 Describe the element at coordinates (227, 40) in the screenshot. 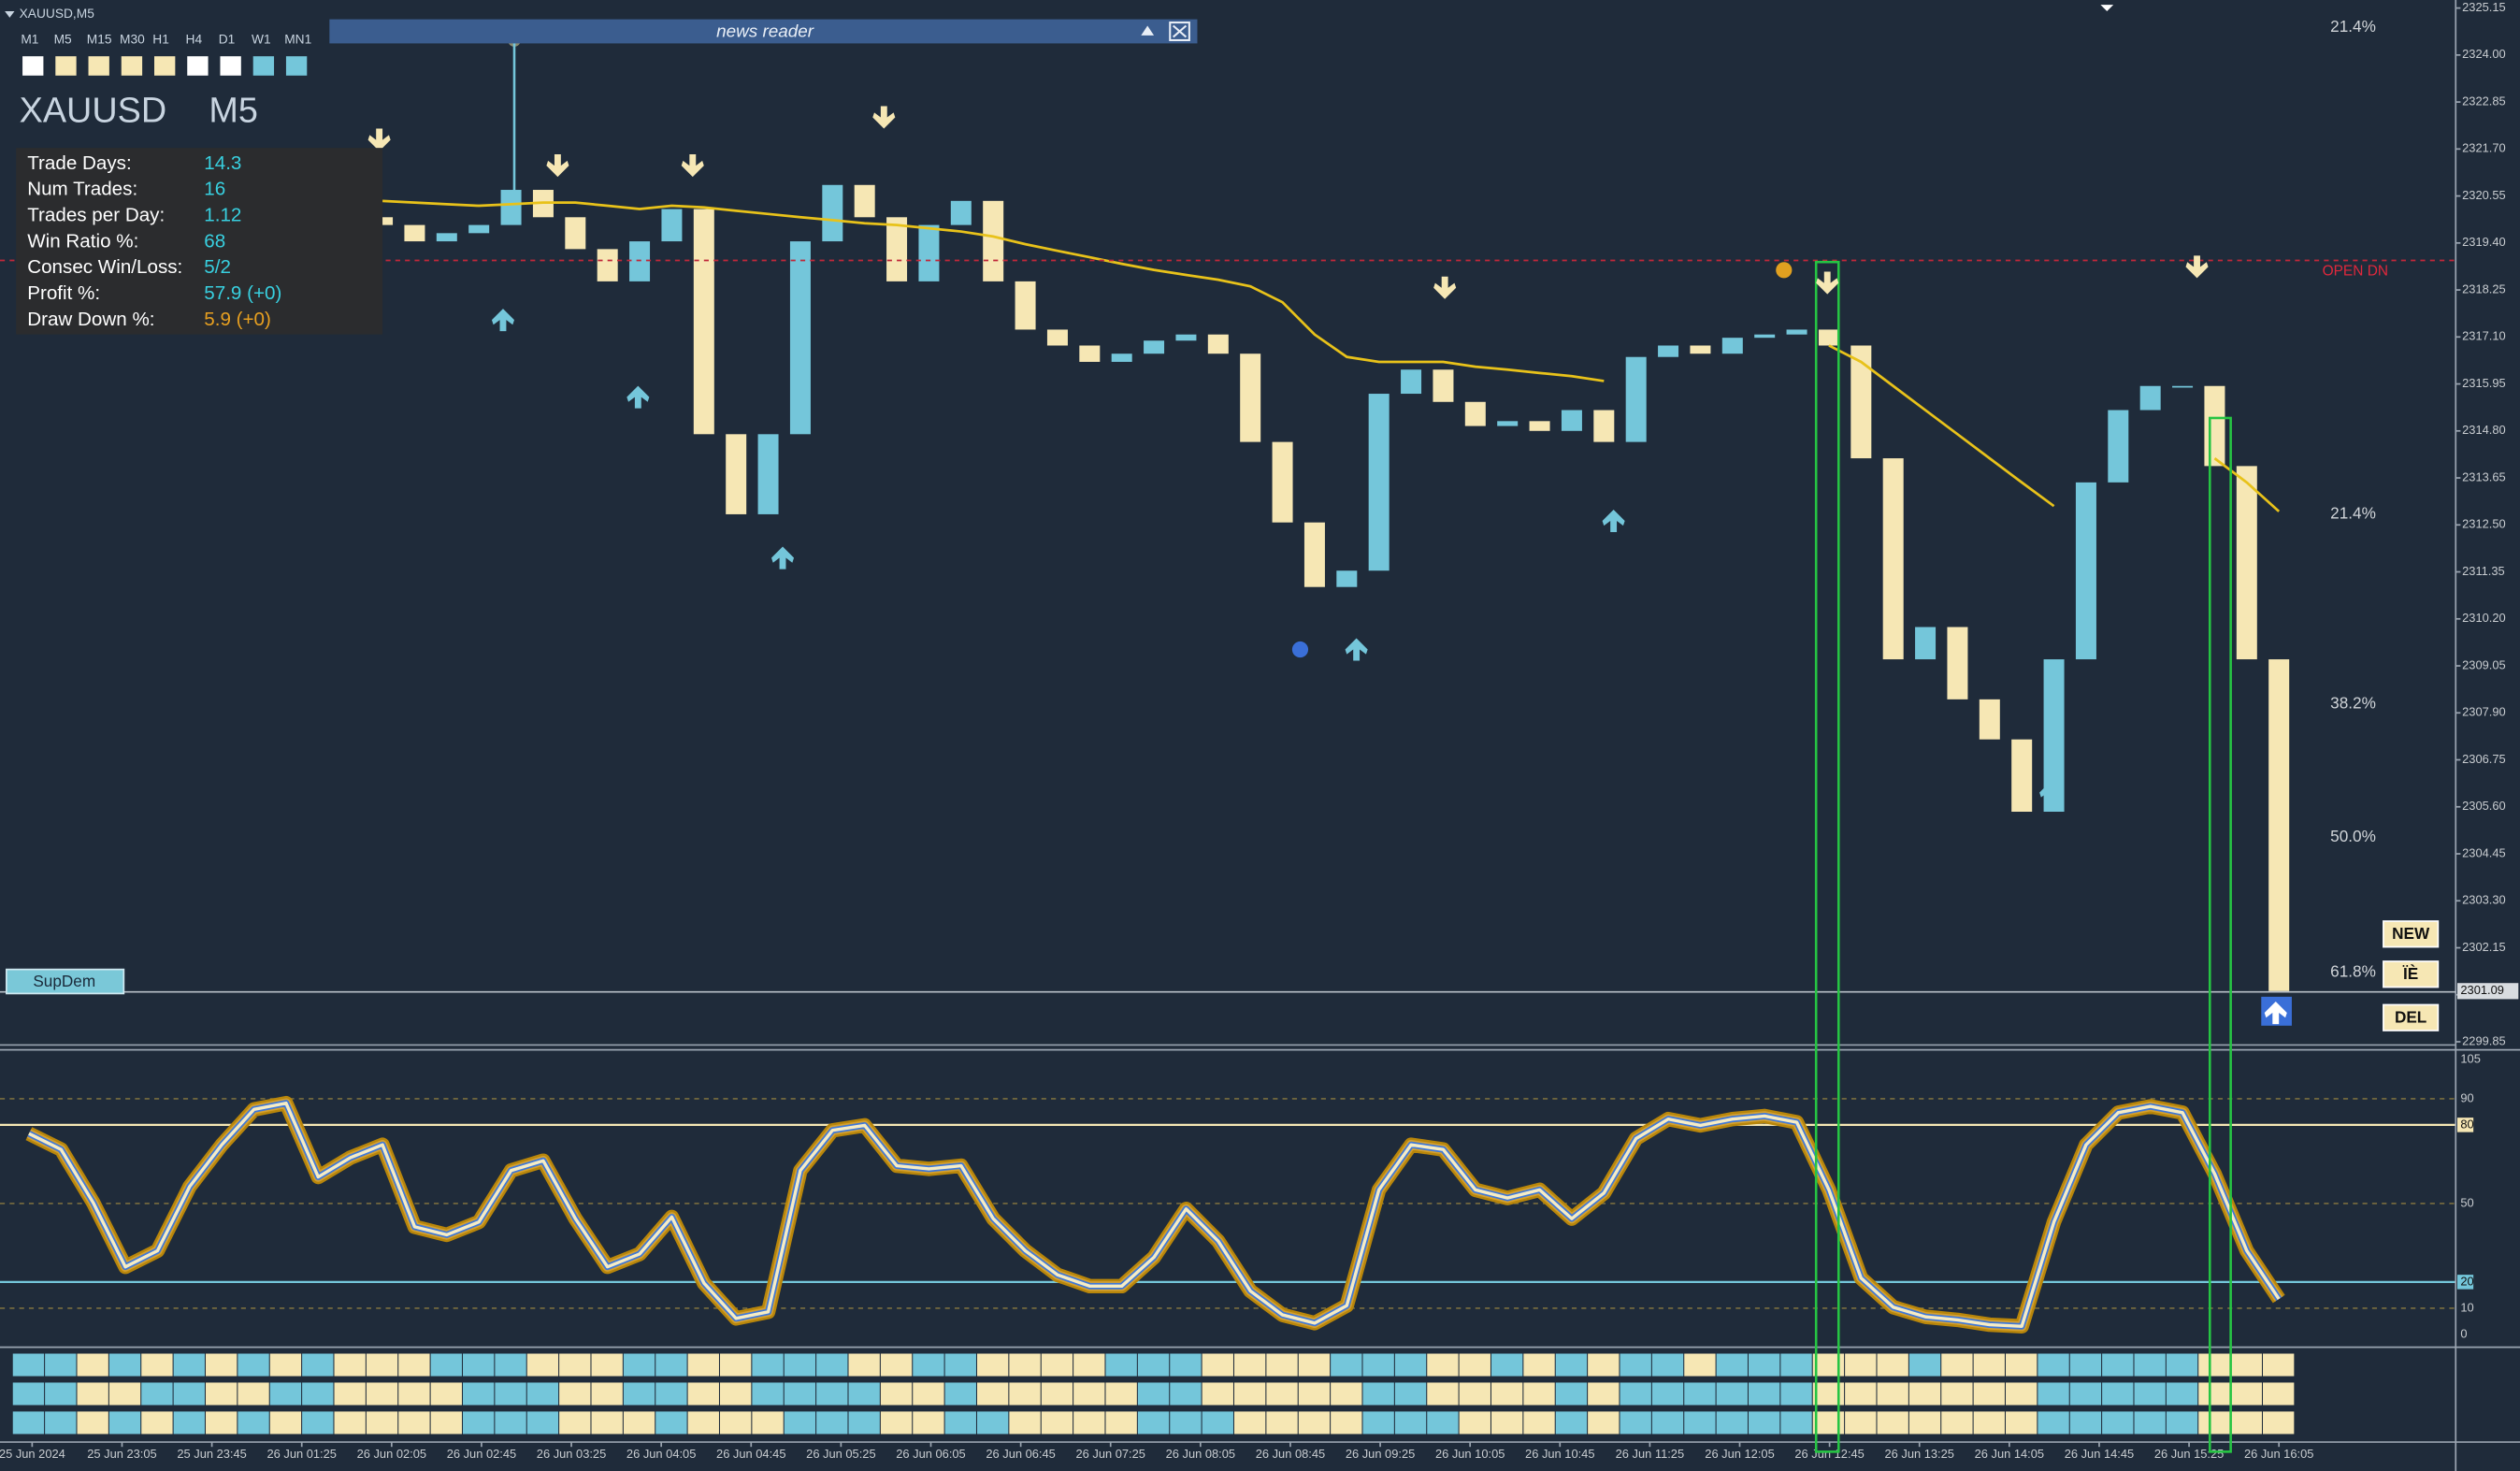

I see `timeframe-label: D1` at that location.